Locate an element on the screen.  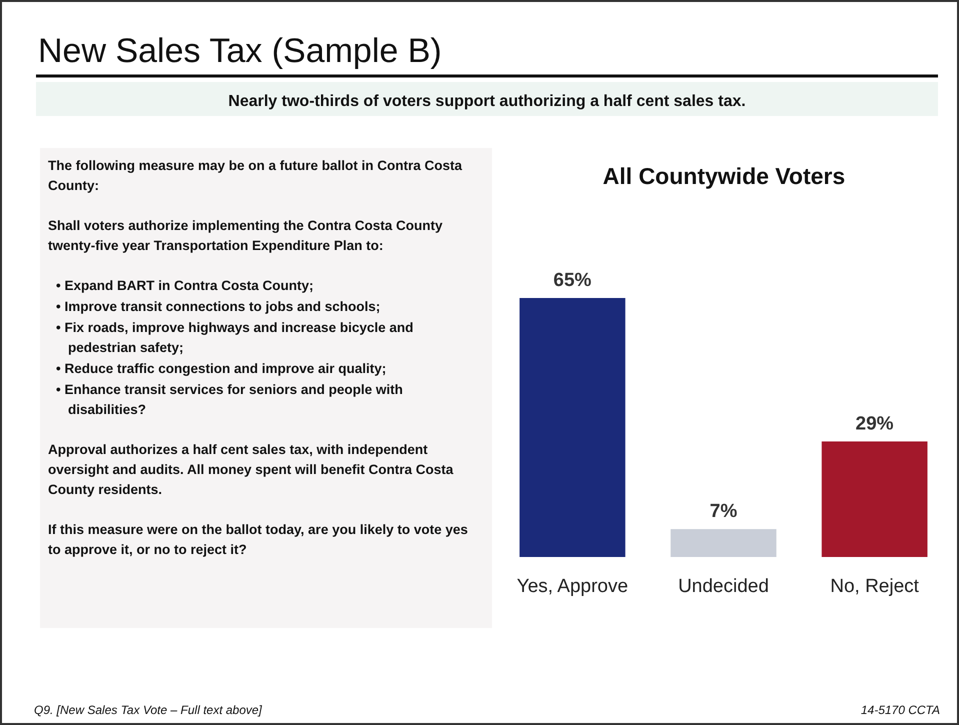
text: • Enhance transit services for seniors and people with disabilities? is located at coordinates (229, 400).